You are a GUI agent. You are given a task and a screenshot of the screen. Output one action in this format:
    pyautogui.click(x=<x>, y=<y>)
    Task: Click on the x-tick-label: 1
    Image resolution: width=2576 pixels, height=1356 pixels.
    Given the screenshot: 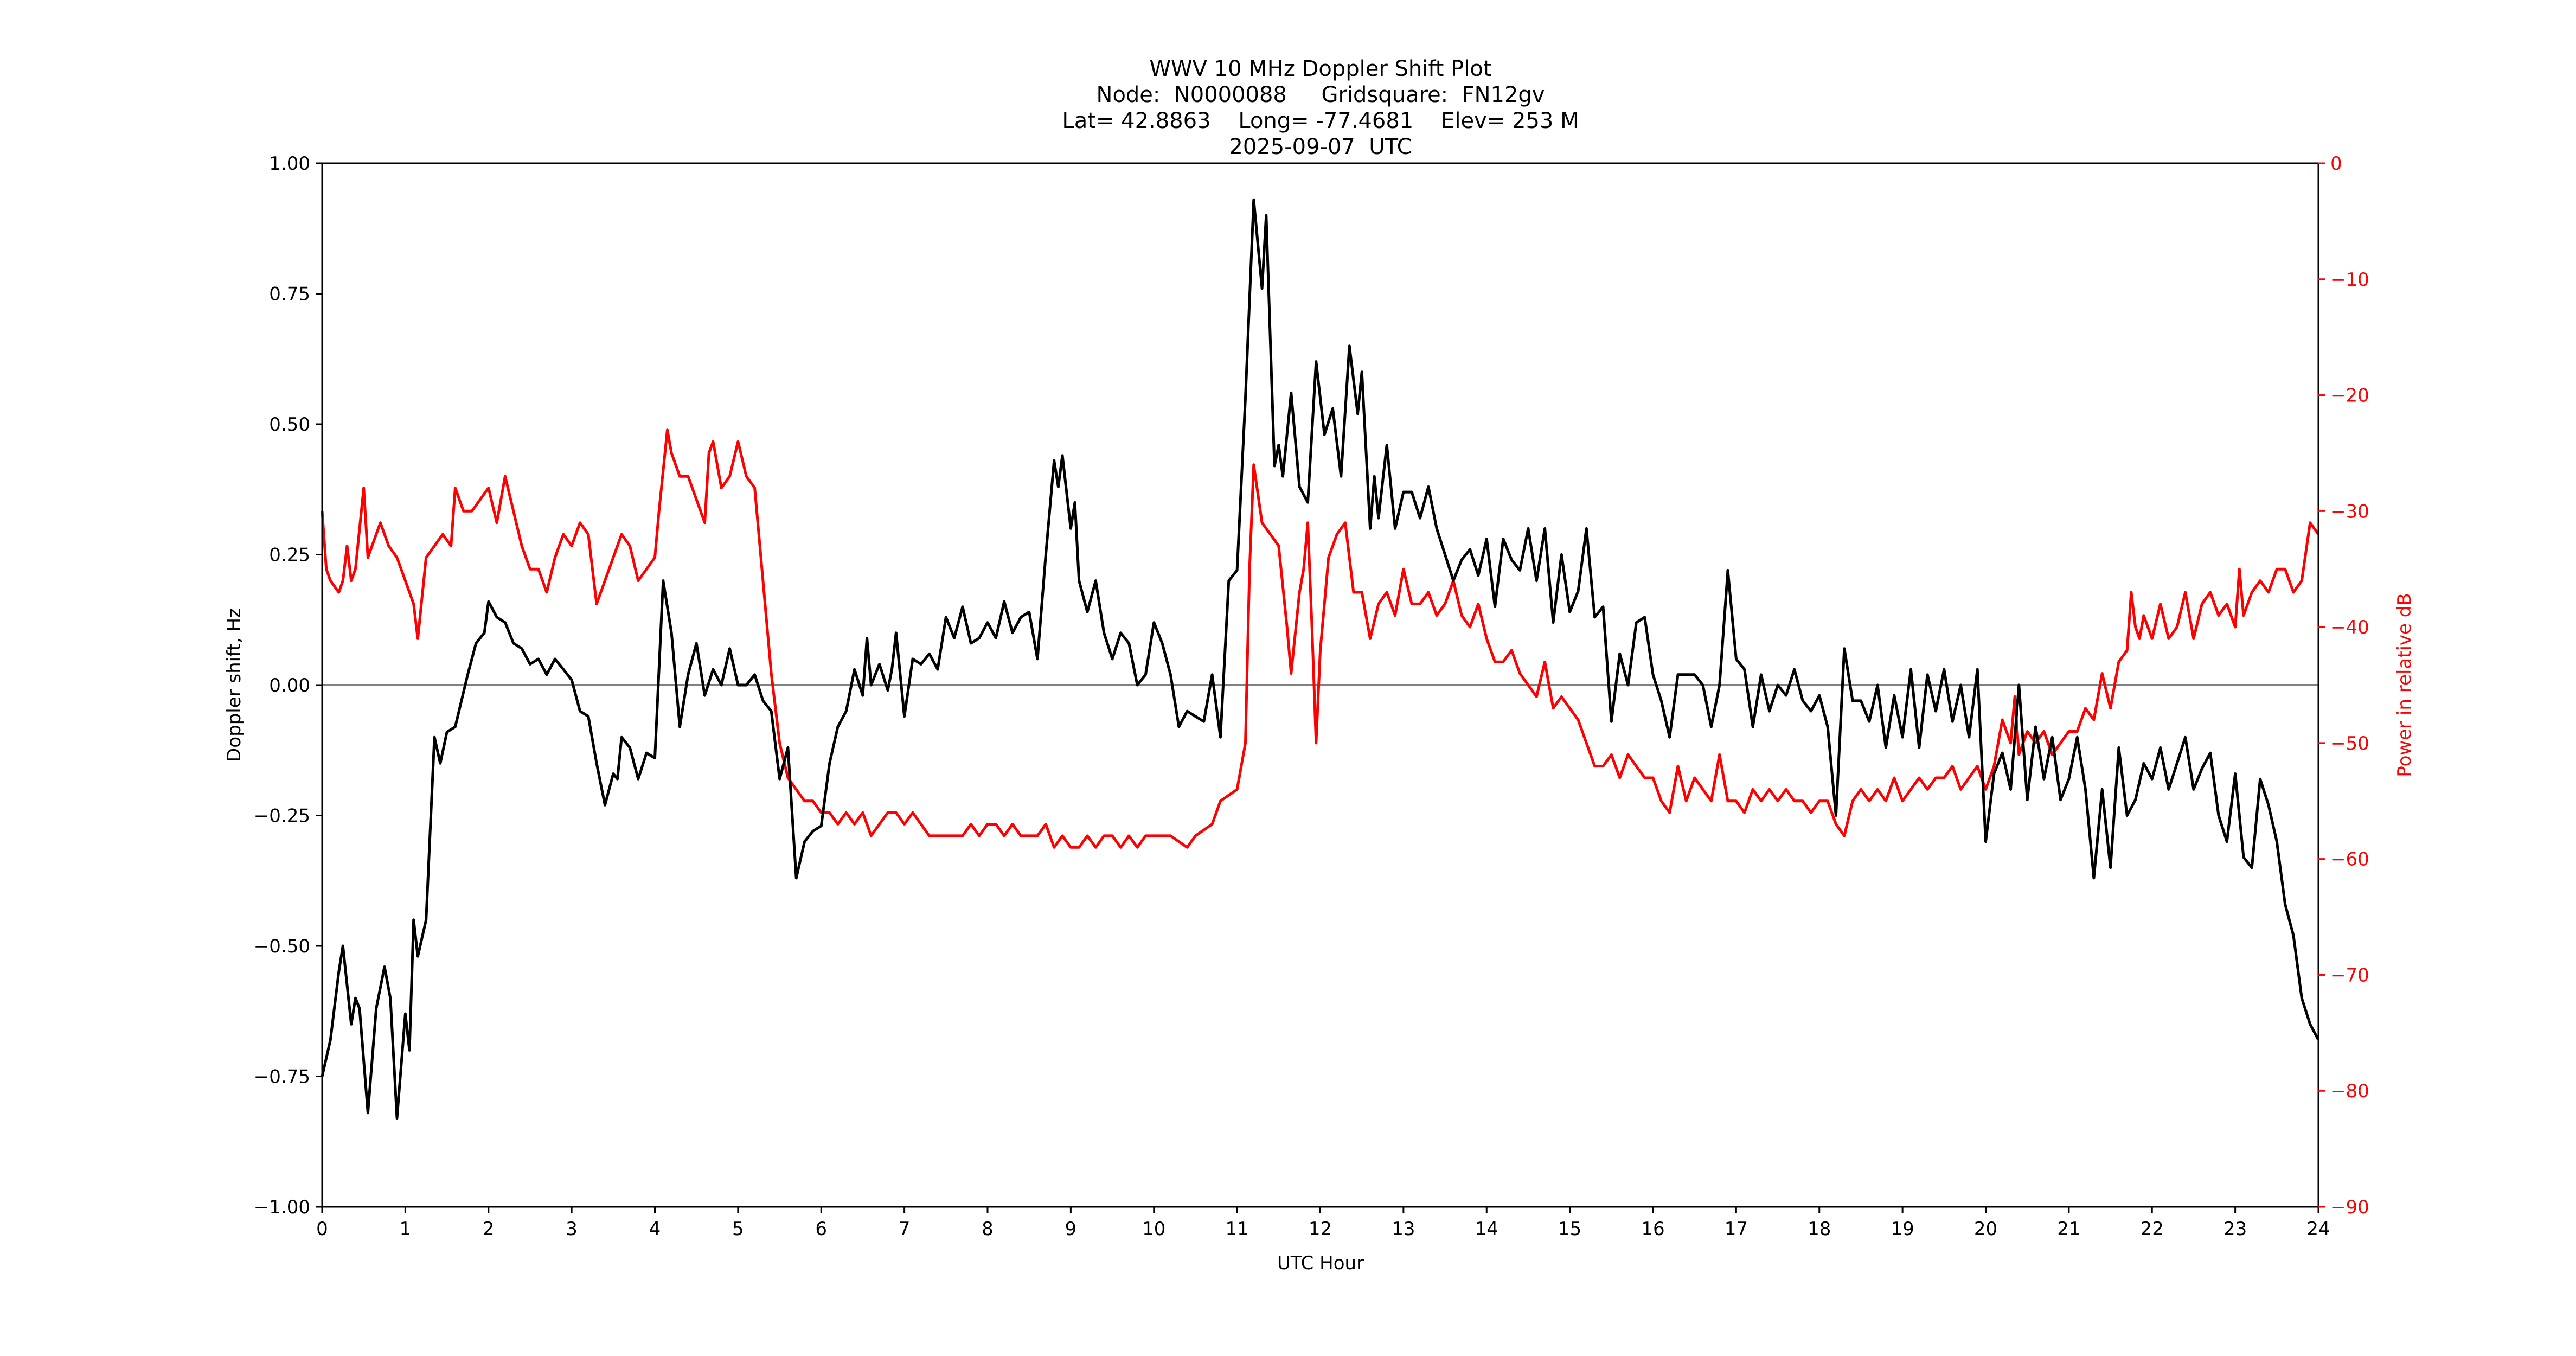 What is the action you would take?
    pyautogui.click(x=406, y=1229)
    